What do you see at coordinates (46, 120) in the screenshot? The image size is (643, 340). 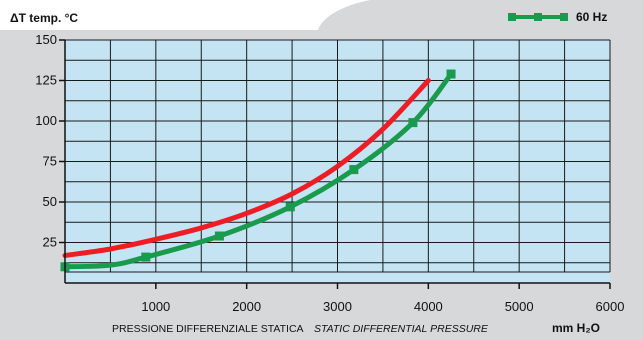 I see `y-tick-label: 100` at bounding box center [46, 120].